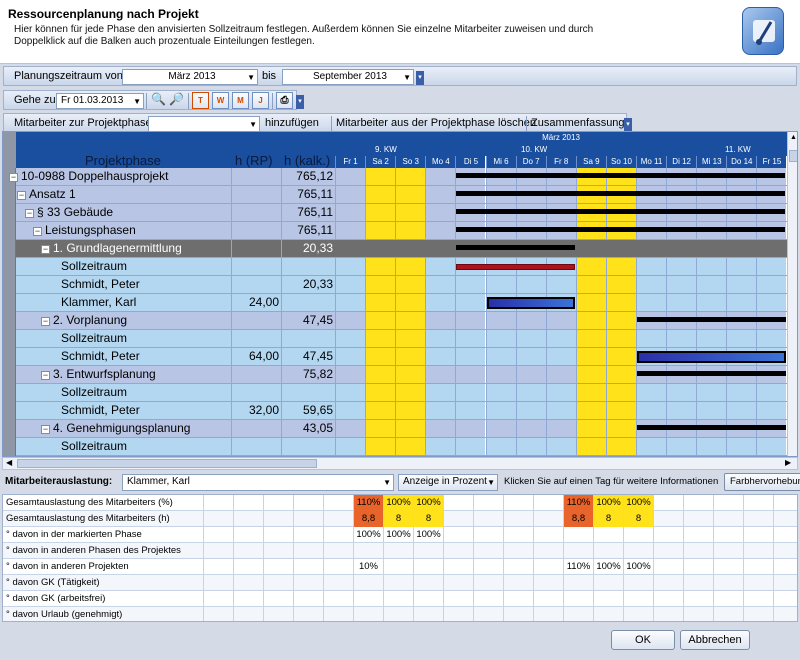  What do you see at coordinates (608, 503) in the screenshot?
I see `workload-cell: 100%` at bounding box center [608, 503].